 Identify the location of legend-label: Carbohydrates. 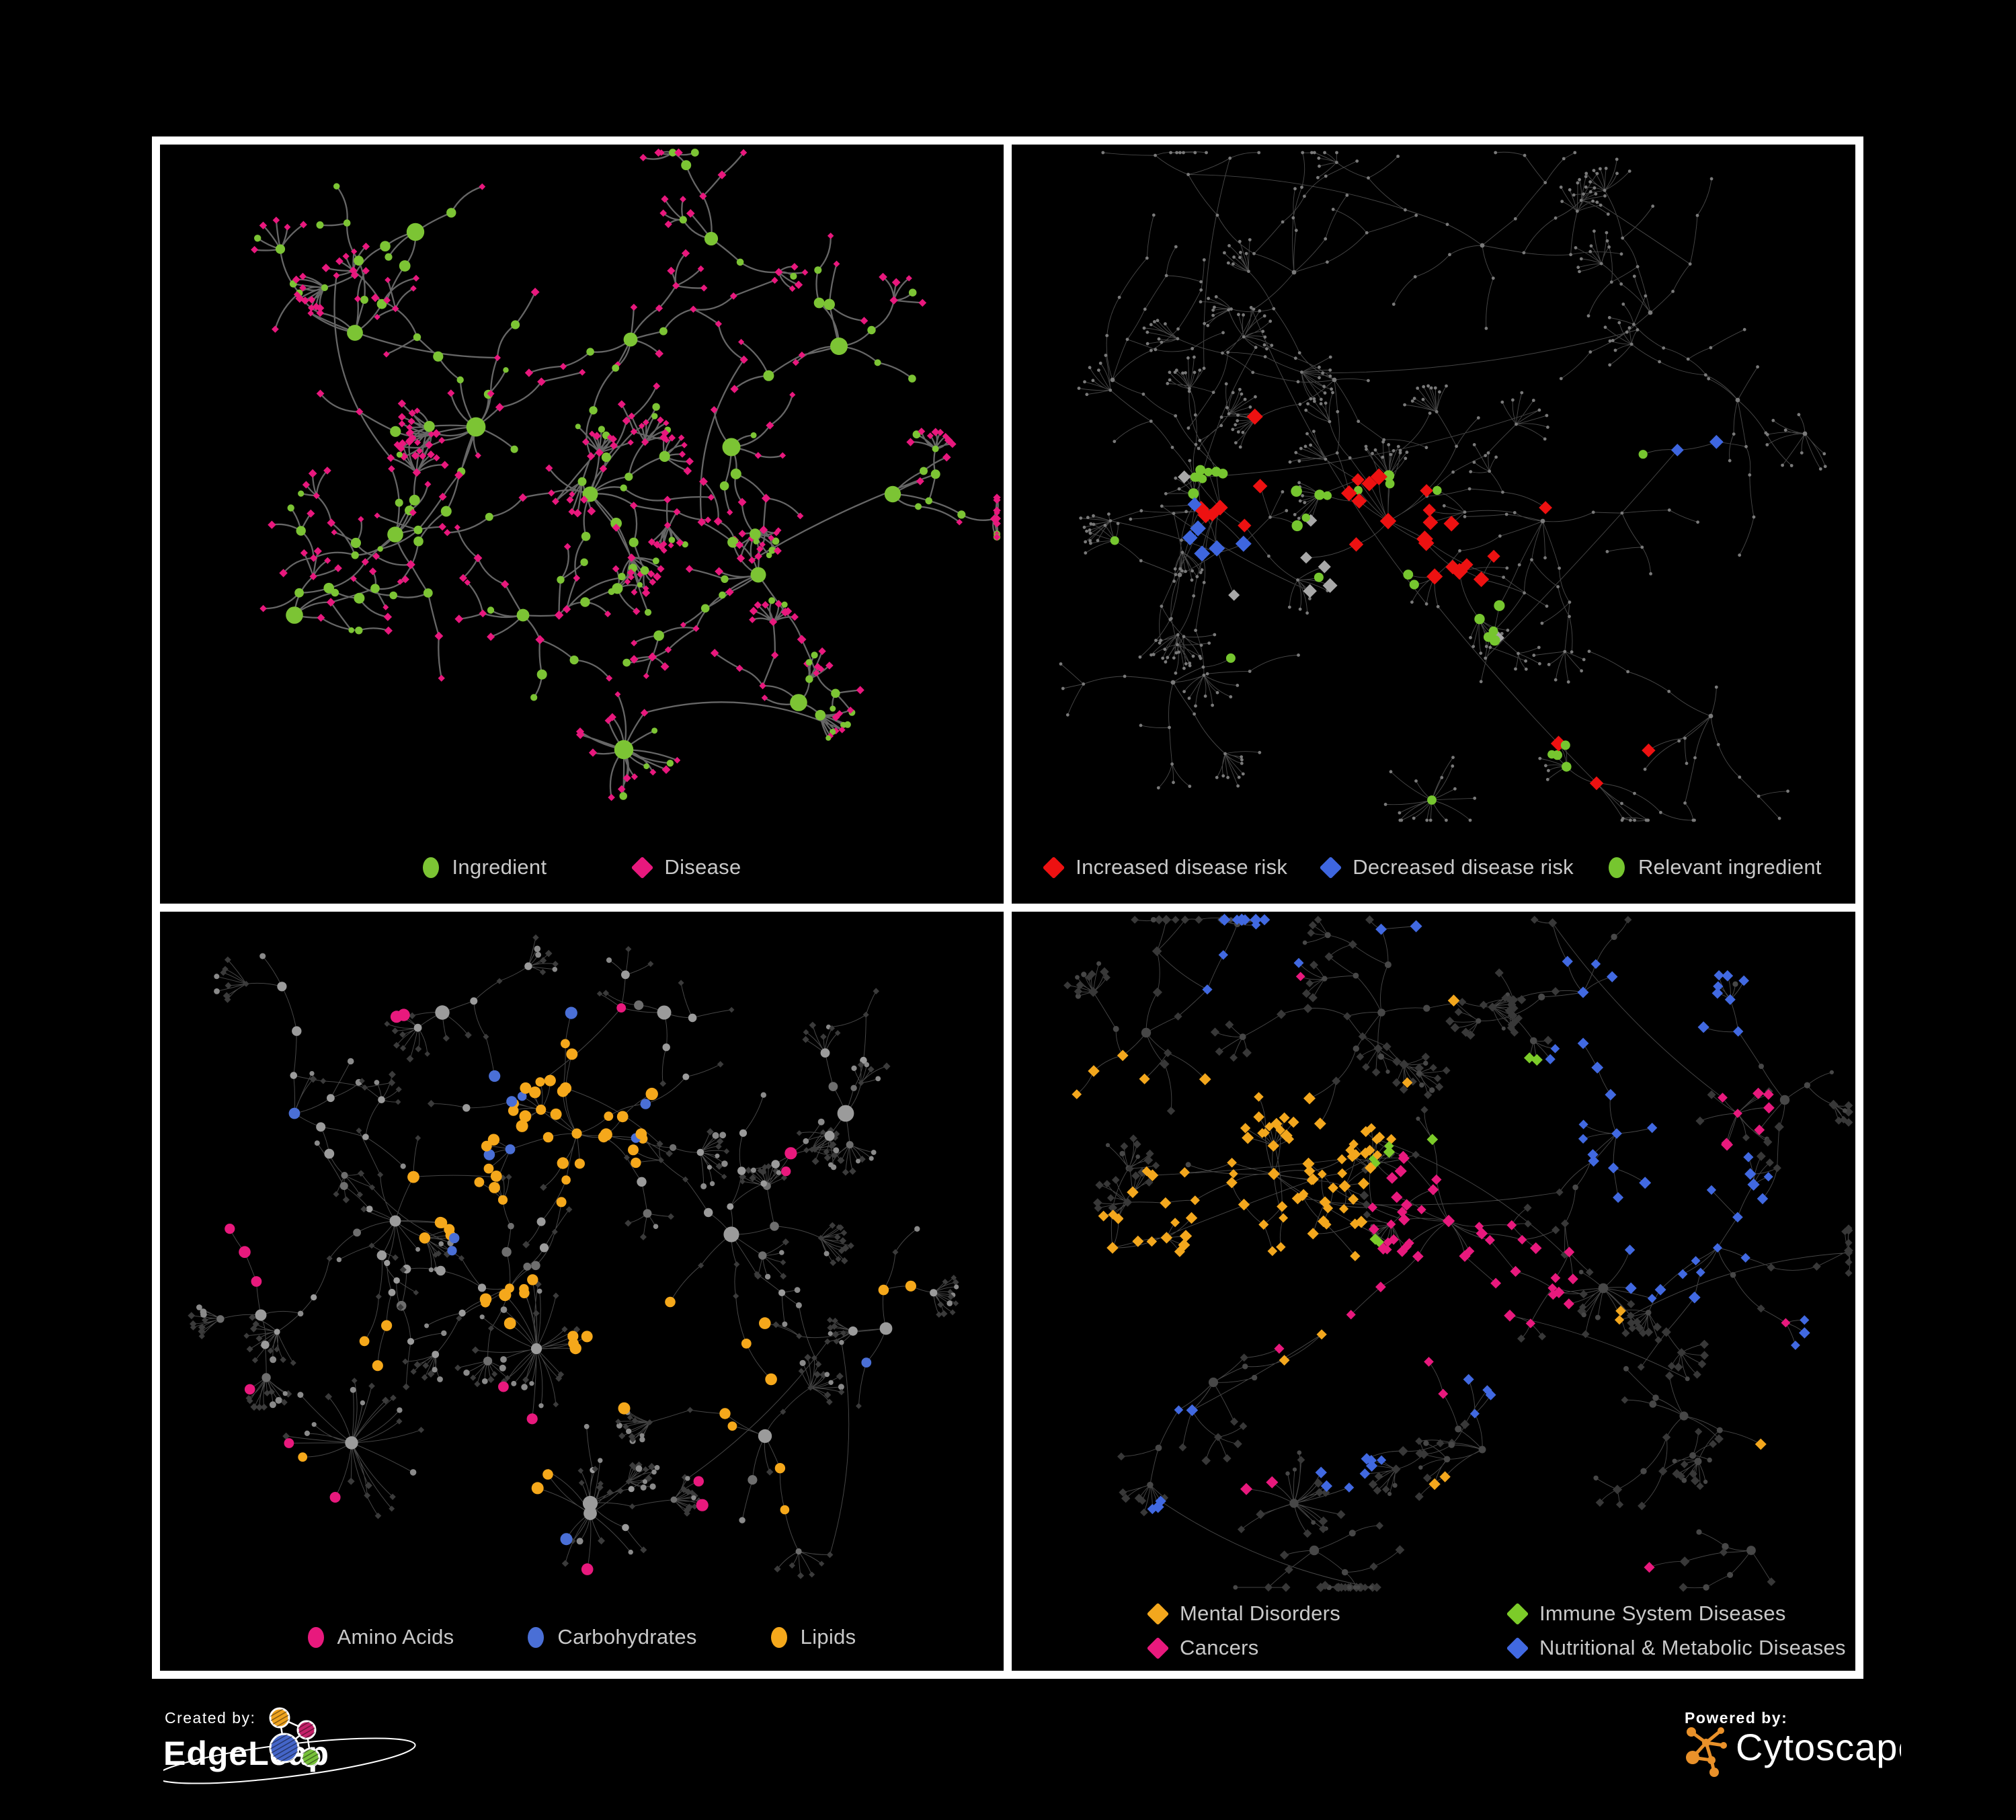
(627, 1637).